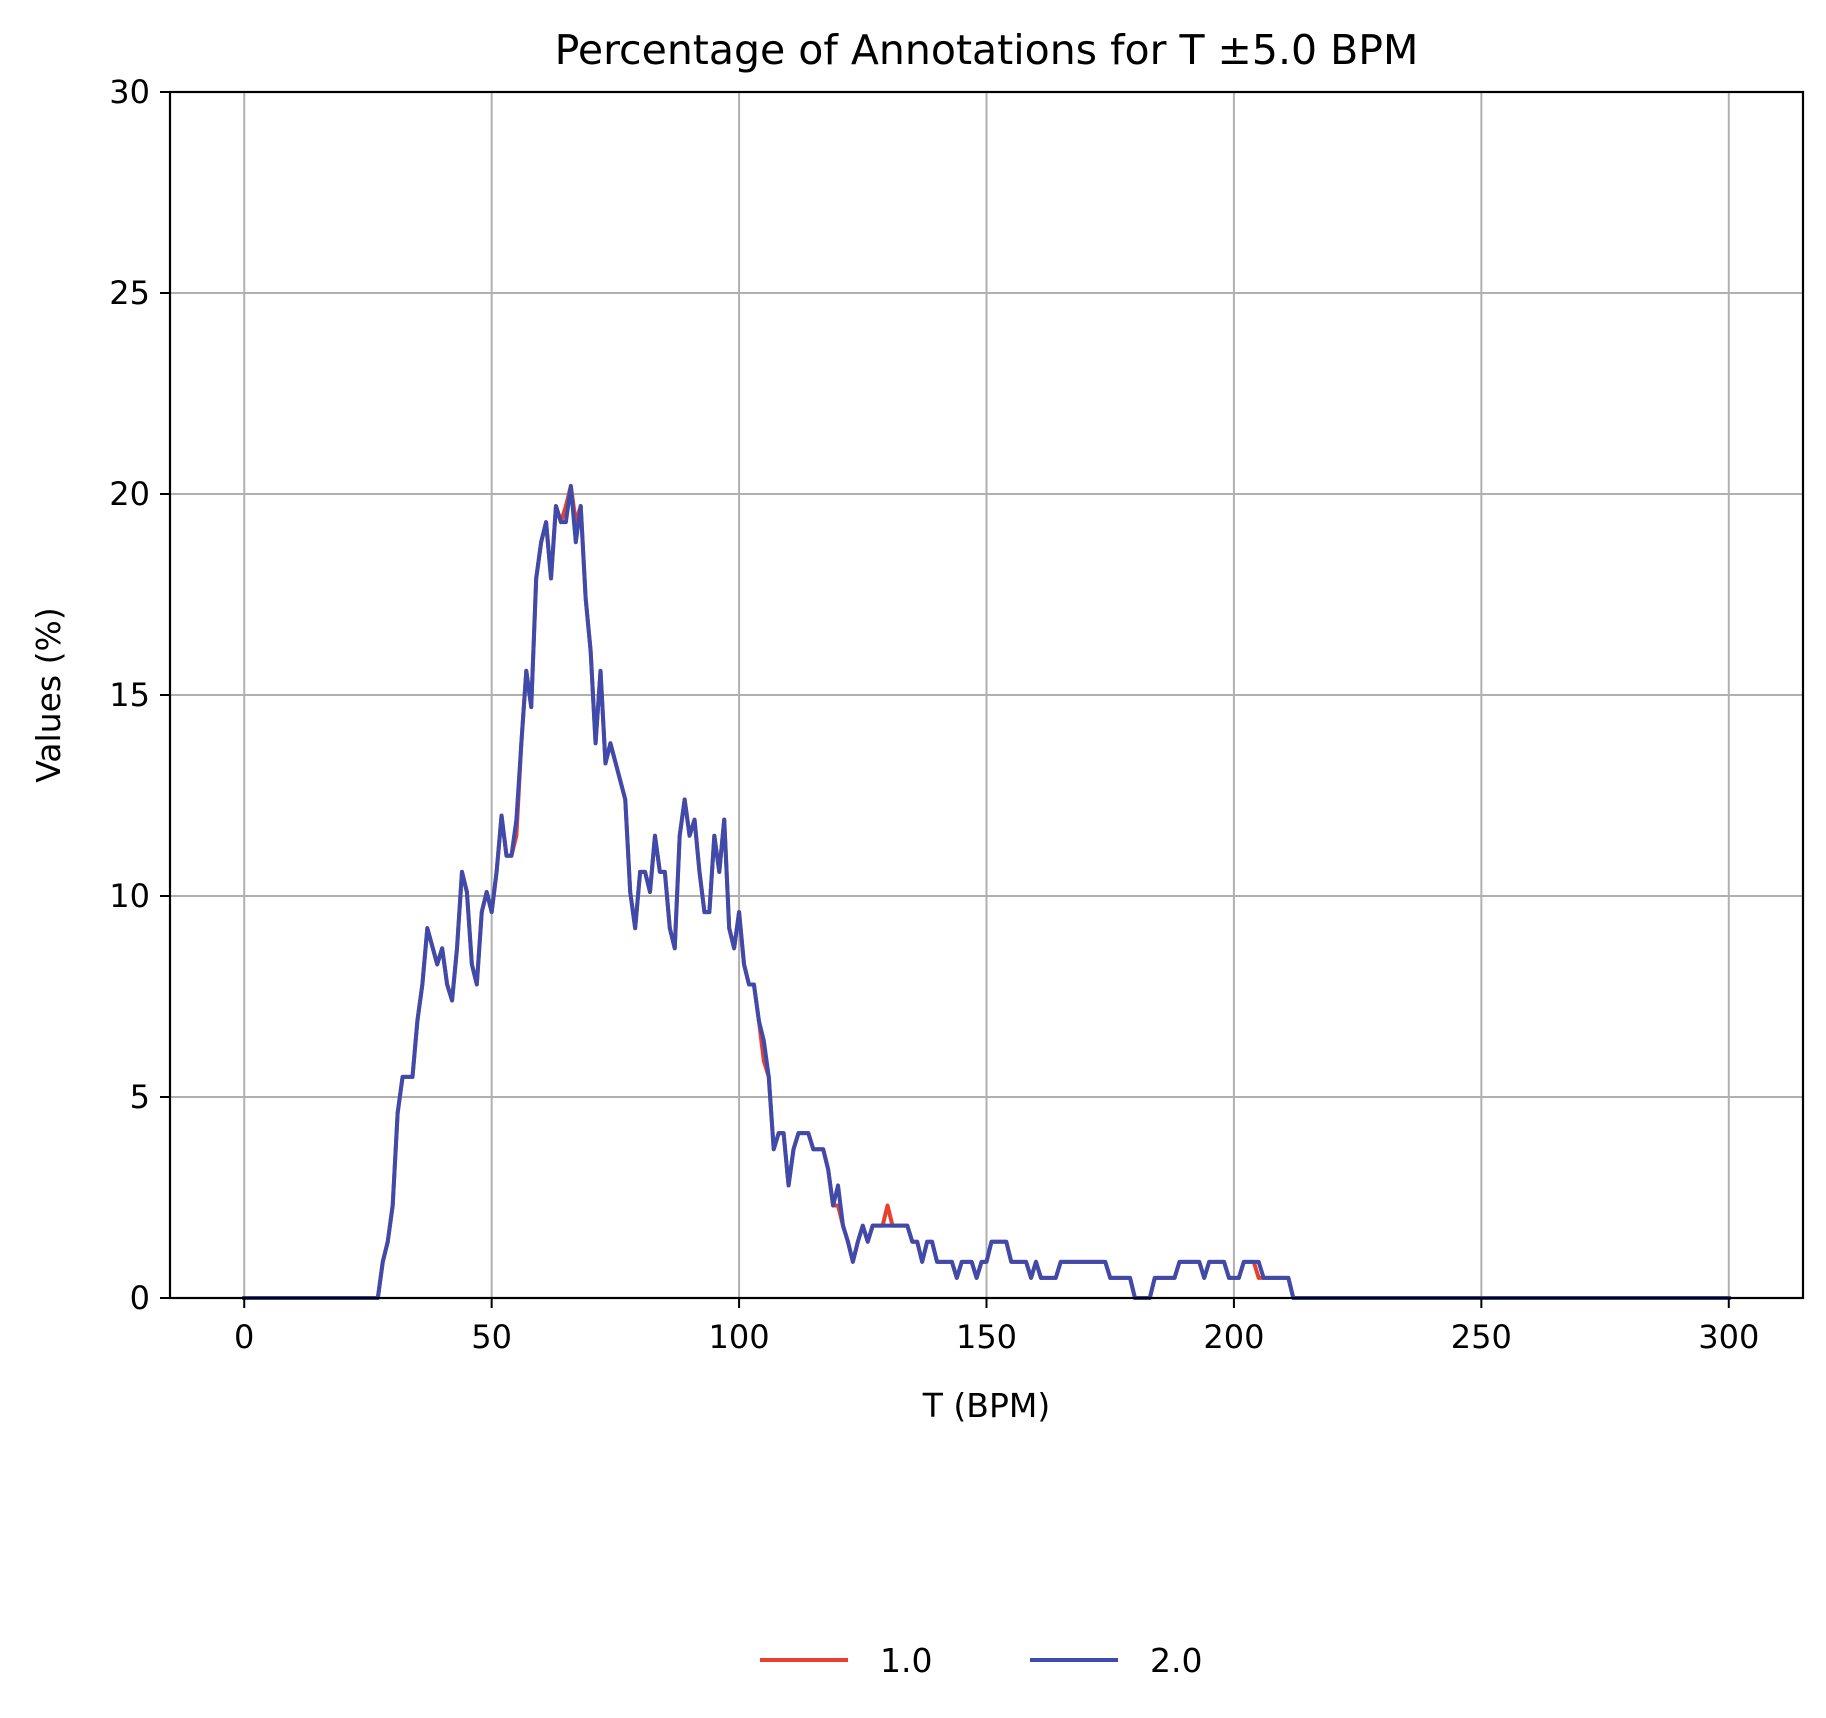 The image size is (1826, 1718). Describe the element at coordinates (1176, 1660) in the screenshot. I see `legend-label: 2.0` at that location.